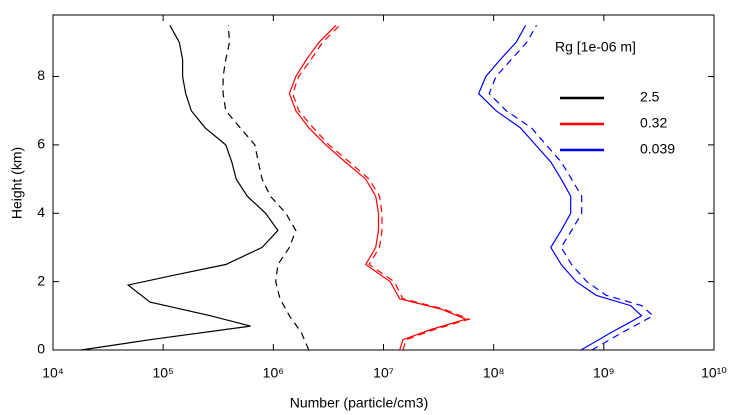  Describe the element at coordinates (41, 280) in the screenshot. I see `y-tick-label: 2` at that location.